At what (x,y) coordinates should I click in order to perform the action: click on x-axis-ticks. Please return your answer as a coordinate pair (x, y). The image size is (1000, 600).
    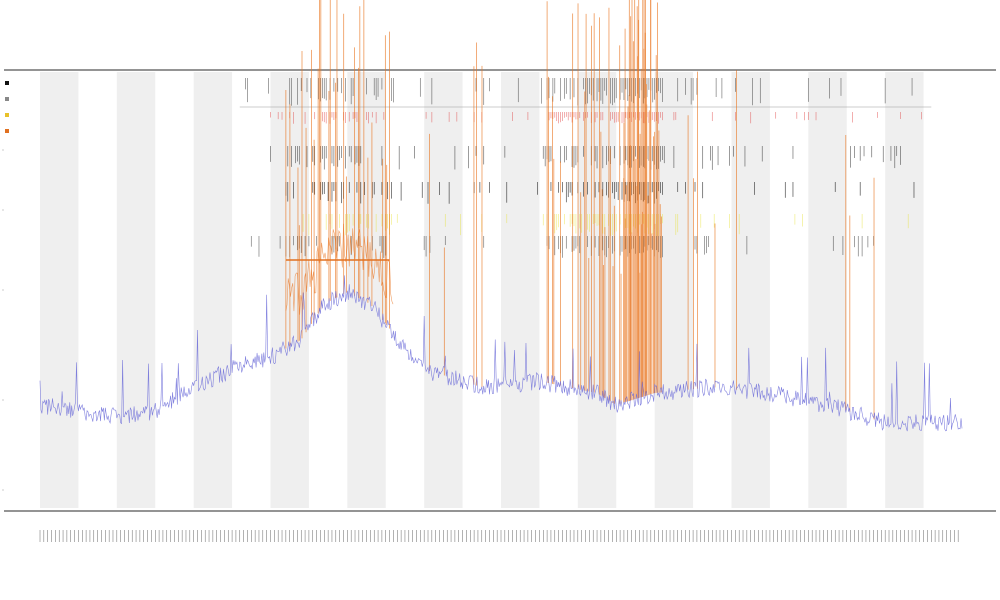
    Looking at the image, I should click on (499, 536).